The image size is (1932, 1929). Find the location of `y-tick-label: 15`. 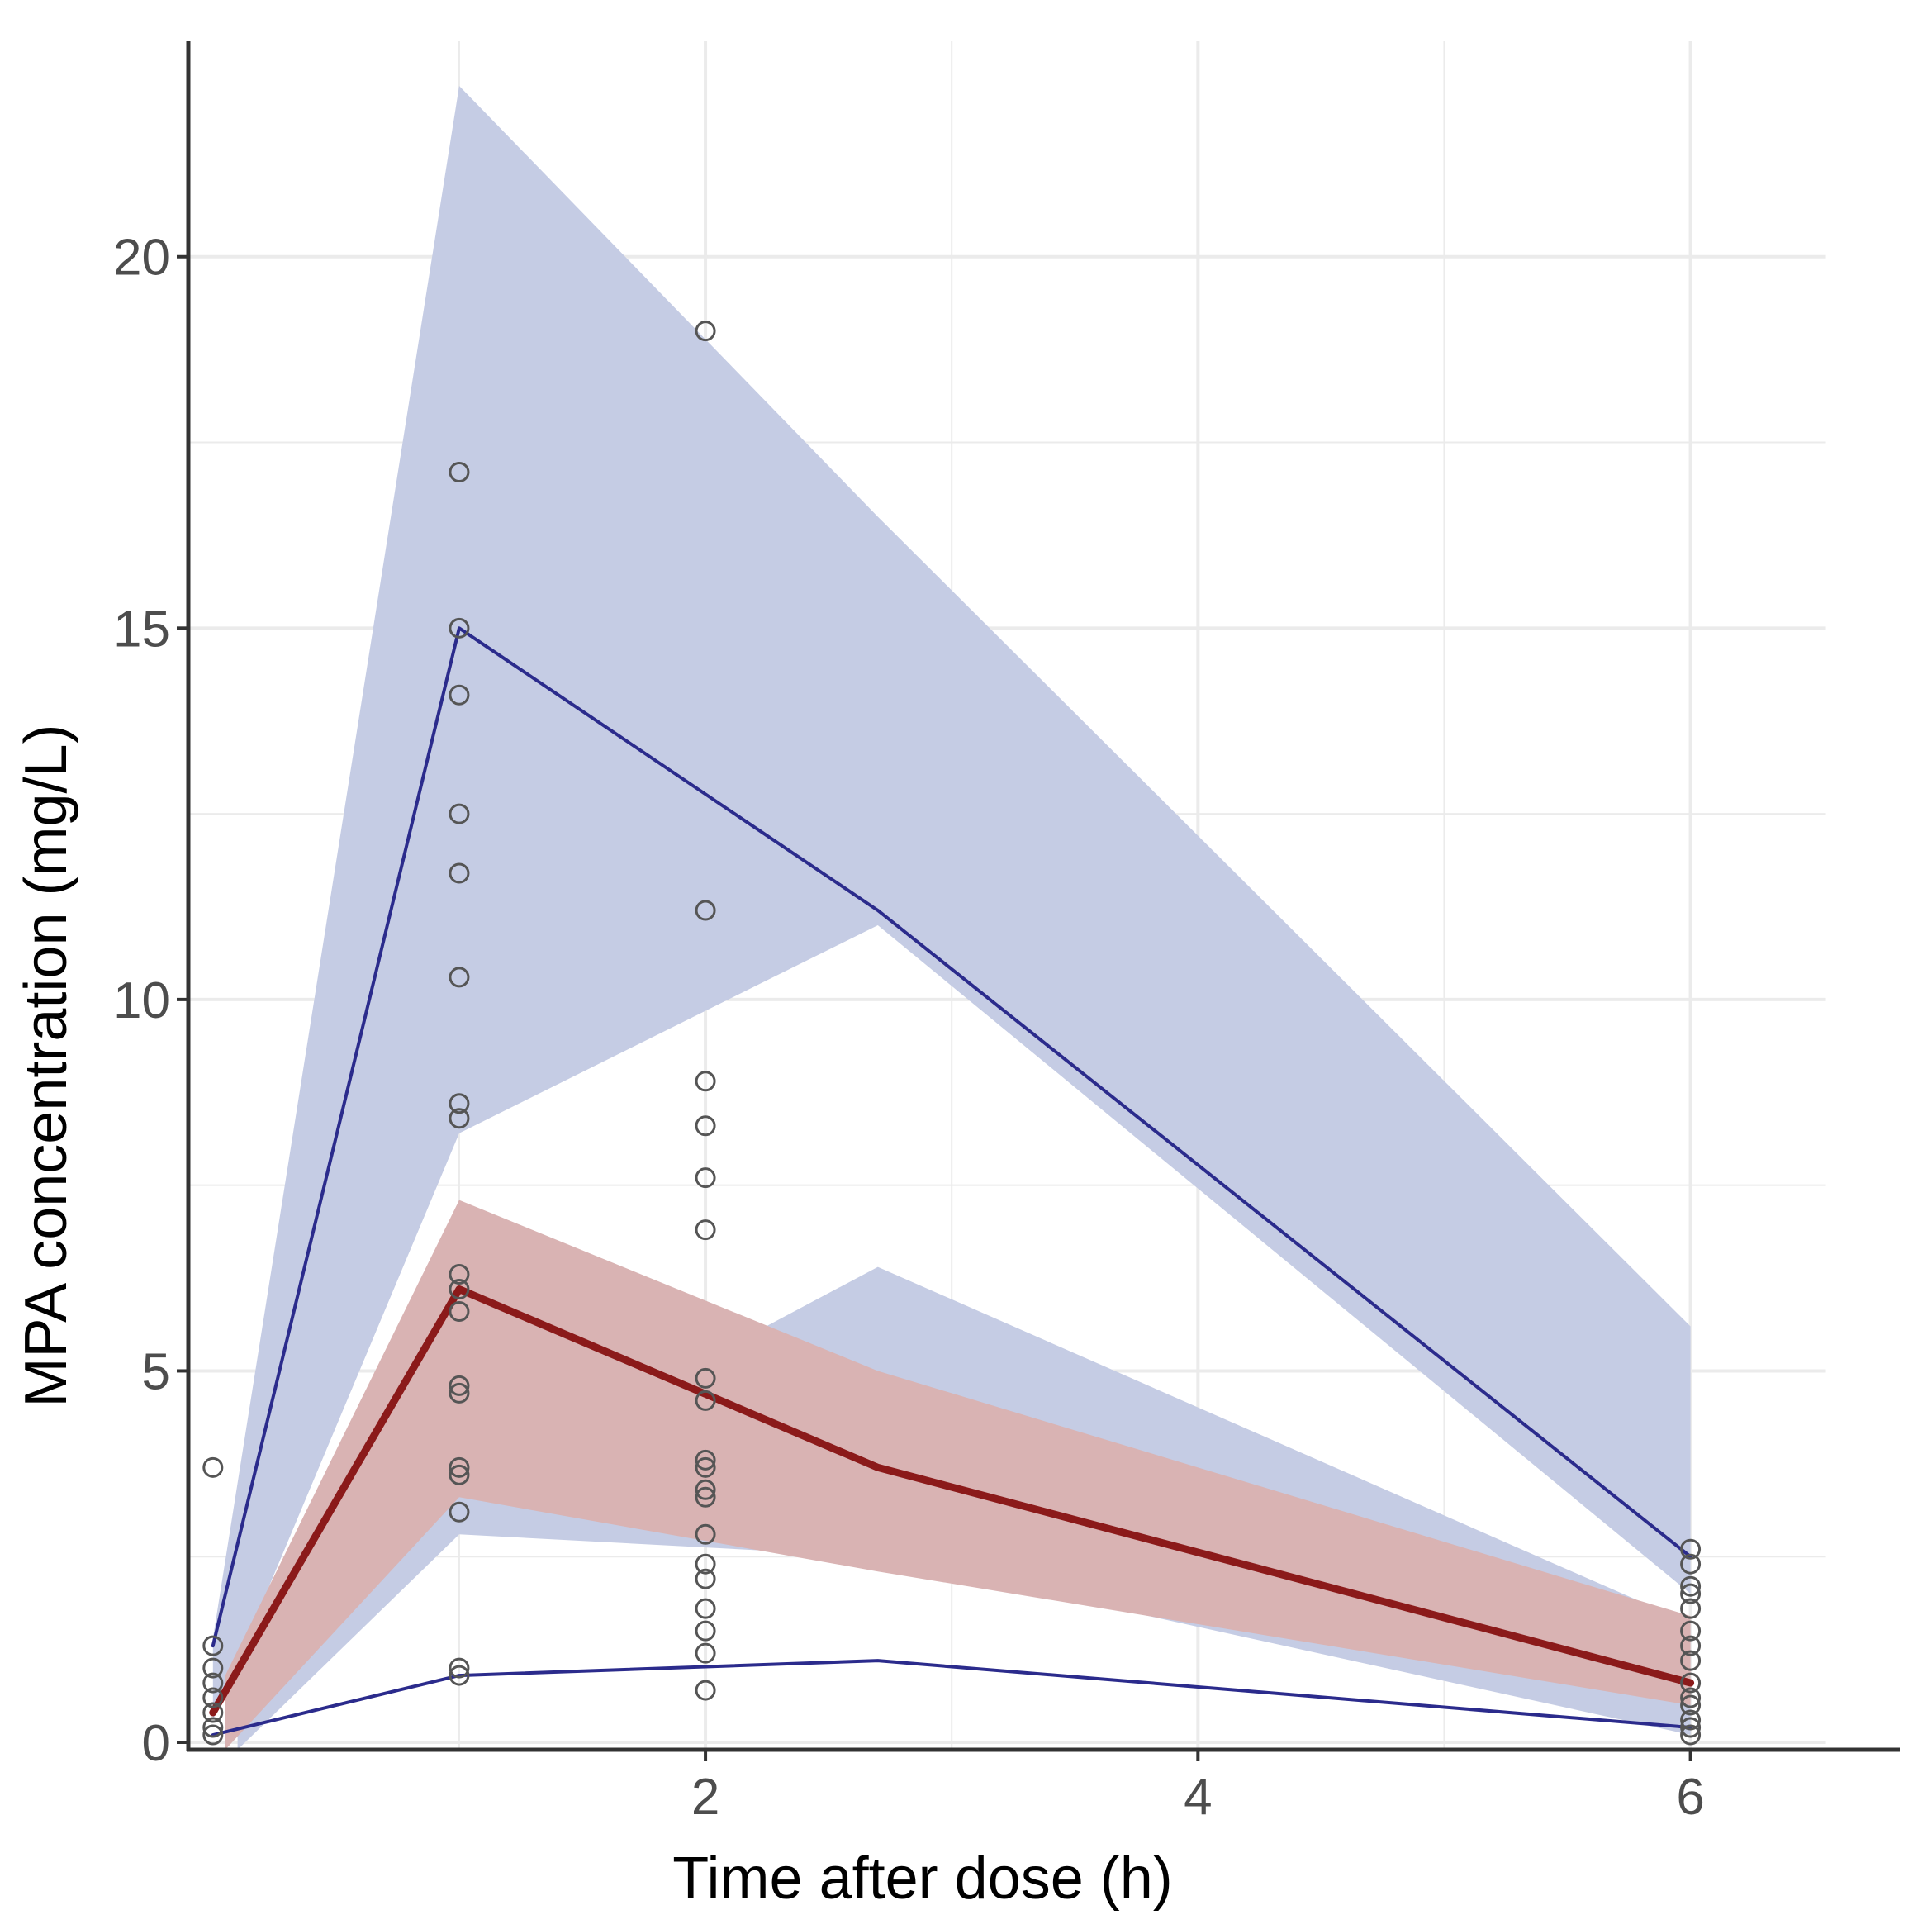

y-tick-label: 15 is located at coordinates (141, 630).